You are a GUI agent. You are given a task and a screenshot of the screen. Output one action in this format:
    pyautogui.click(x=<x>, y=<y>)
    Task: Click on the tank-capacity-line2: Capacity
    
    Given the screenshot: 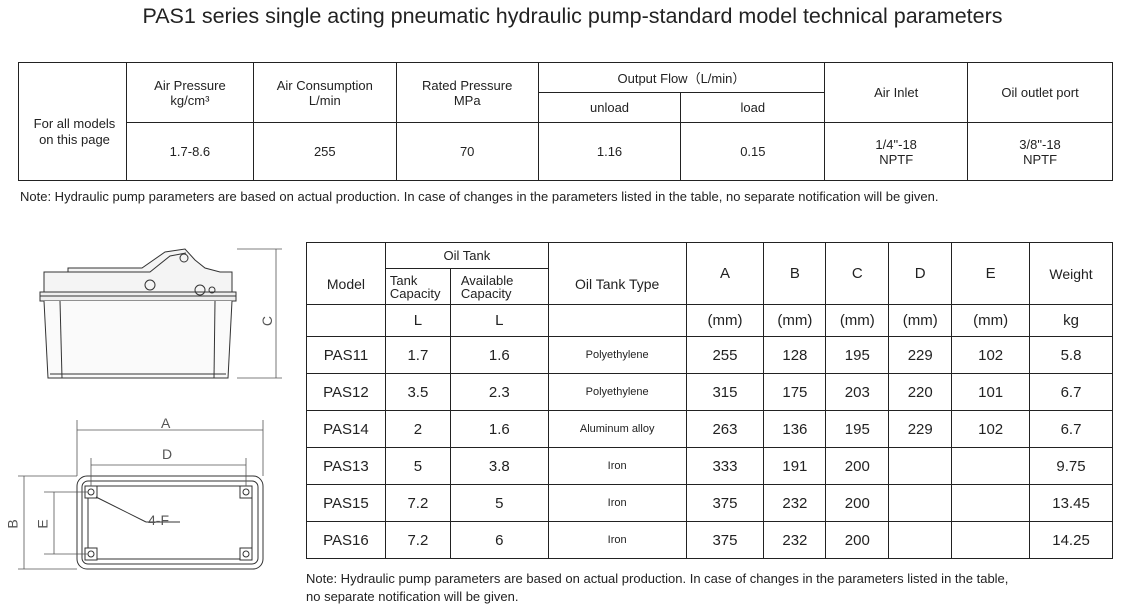 What is the action you would take?
    pyautogui.click(x=415, y=293)
    